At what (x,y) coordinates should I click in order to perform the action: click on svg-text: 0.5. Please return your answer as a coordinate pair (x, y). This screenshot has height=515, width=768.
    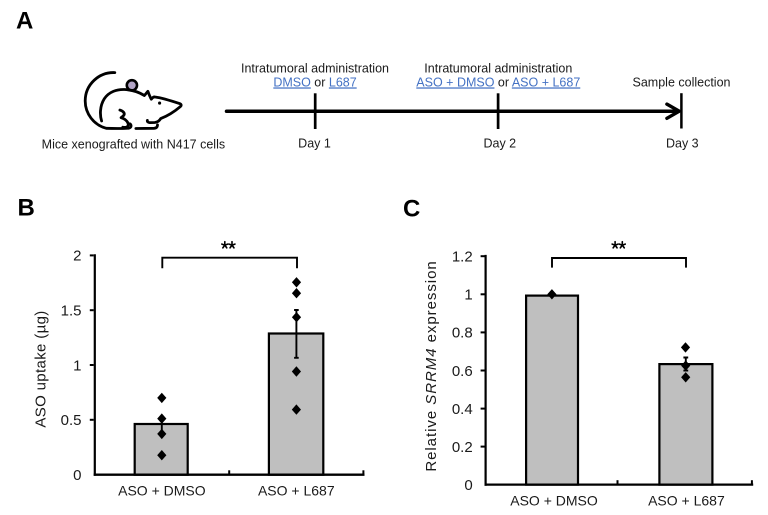
    Looking at the image, I should click on (71, 420).